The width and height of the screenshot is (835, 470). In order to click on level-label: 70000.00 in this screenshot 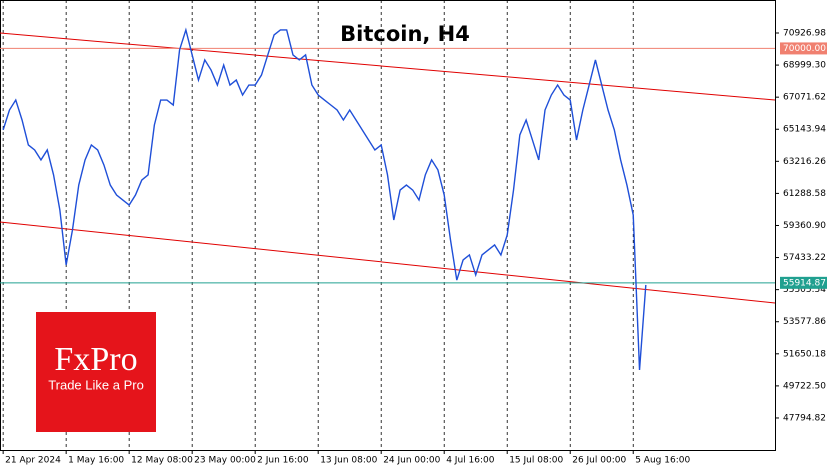, I will do `click(804, 49)`.